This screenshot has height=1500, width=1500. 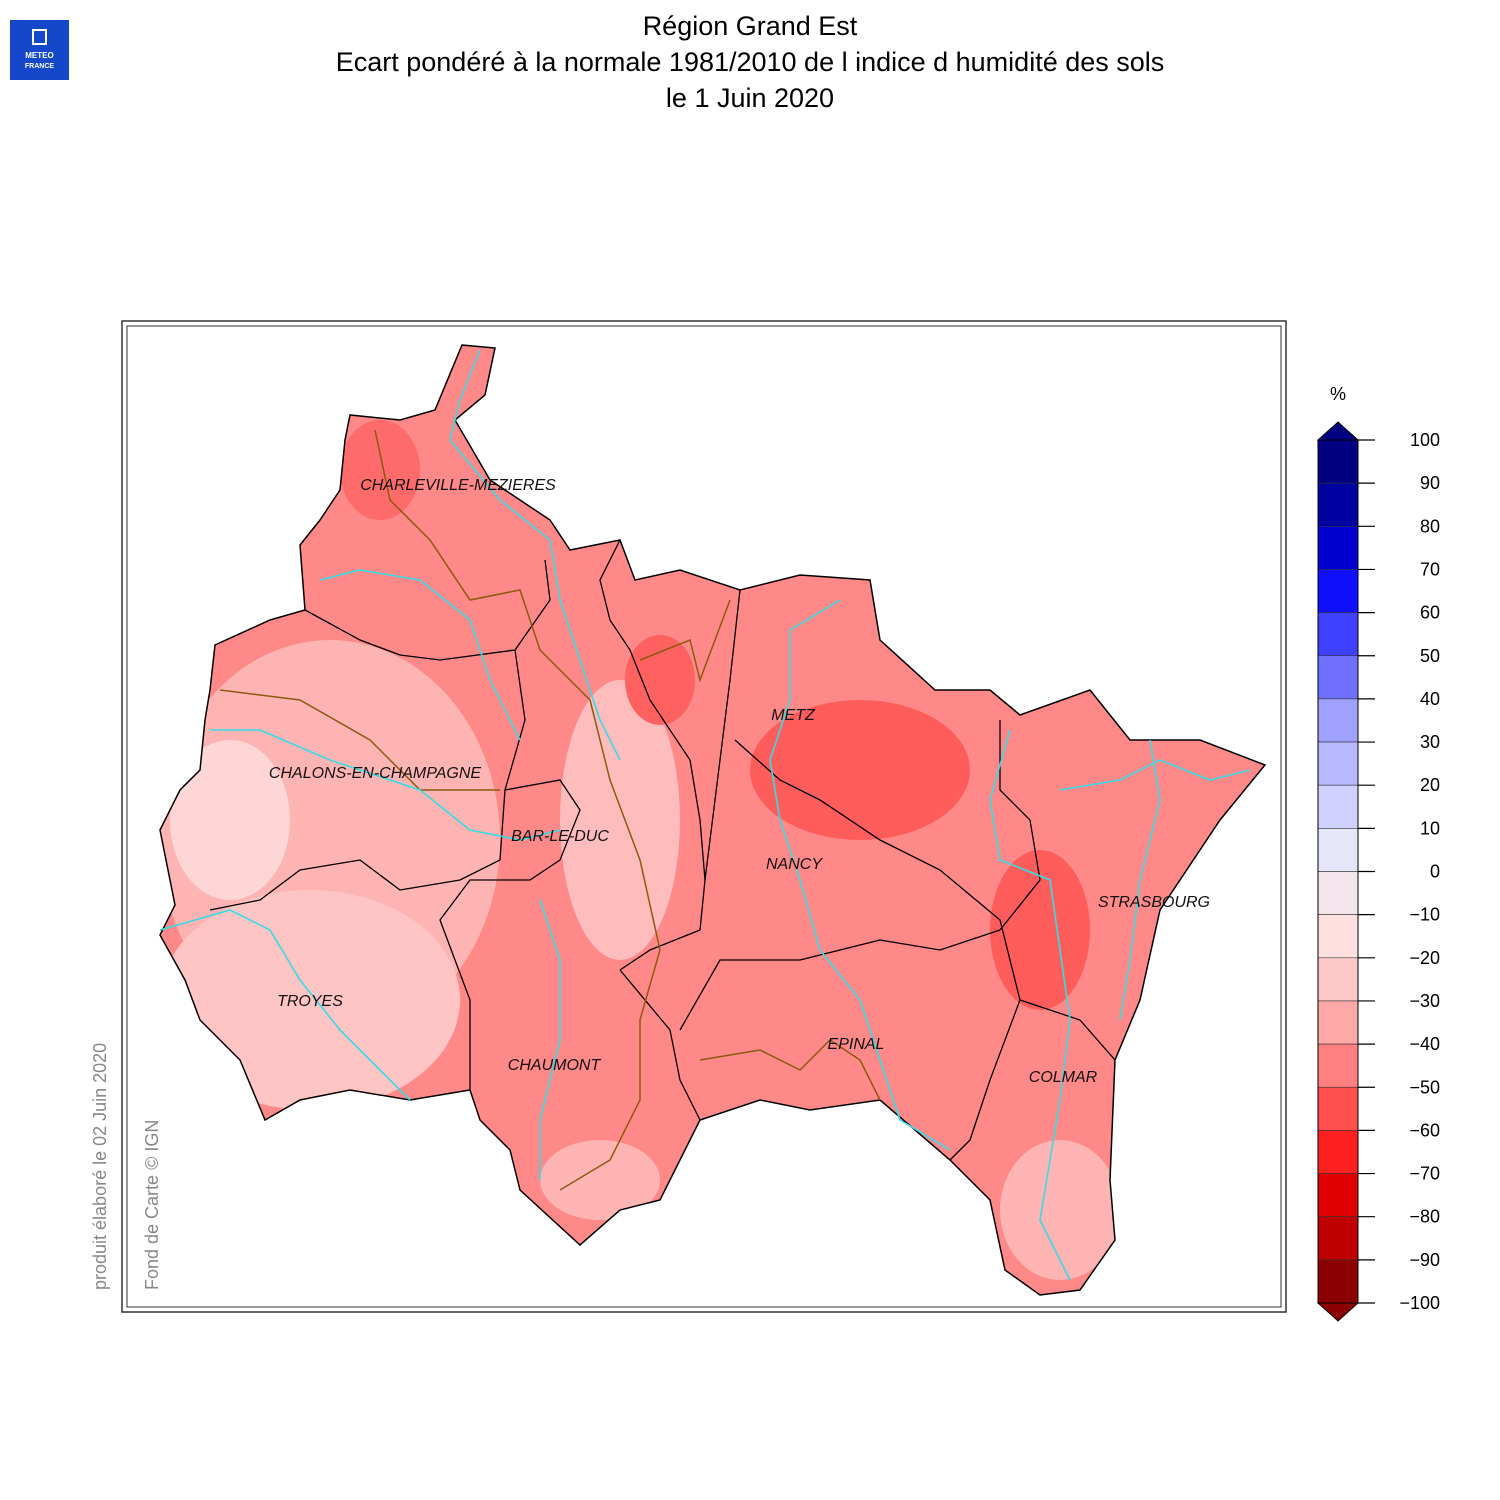 I want to click on tick-label: −50, so click(x=1424, y=1087).